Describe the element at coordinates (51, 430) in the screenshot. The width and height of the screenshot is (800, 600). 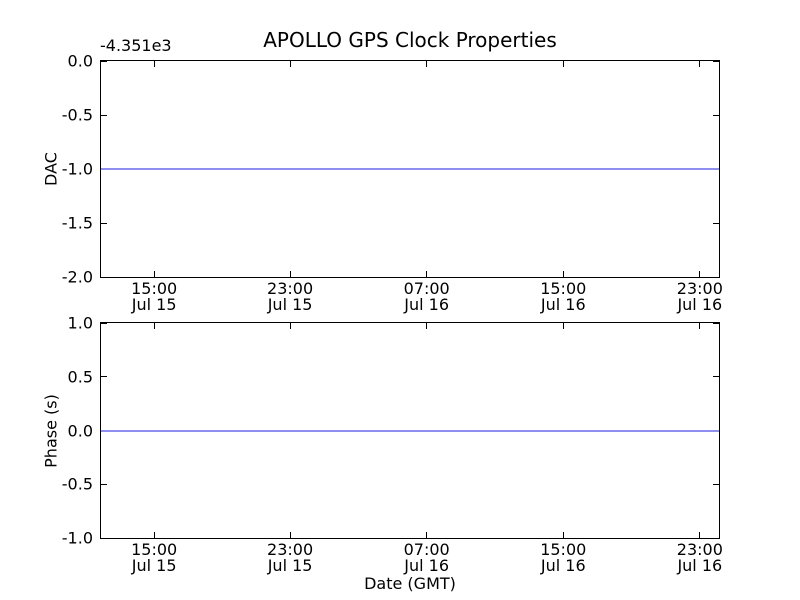
I see `phase-y-axis-label: Phase (s)` at that location.